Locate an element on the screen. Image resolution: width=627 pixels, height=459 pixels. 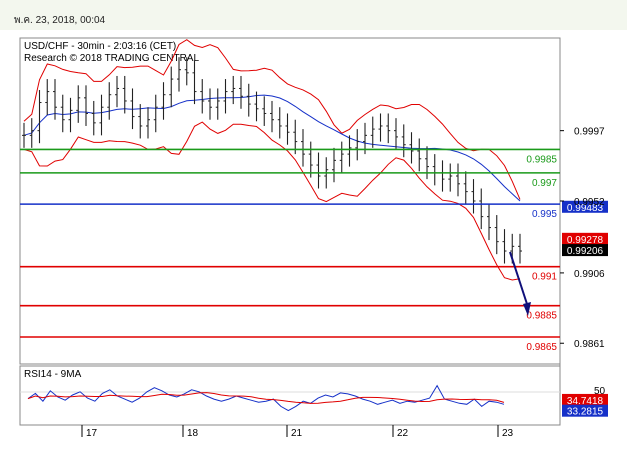
price-tag-label-0: 0.99483 is located at coordinates (585, 208).